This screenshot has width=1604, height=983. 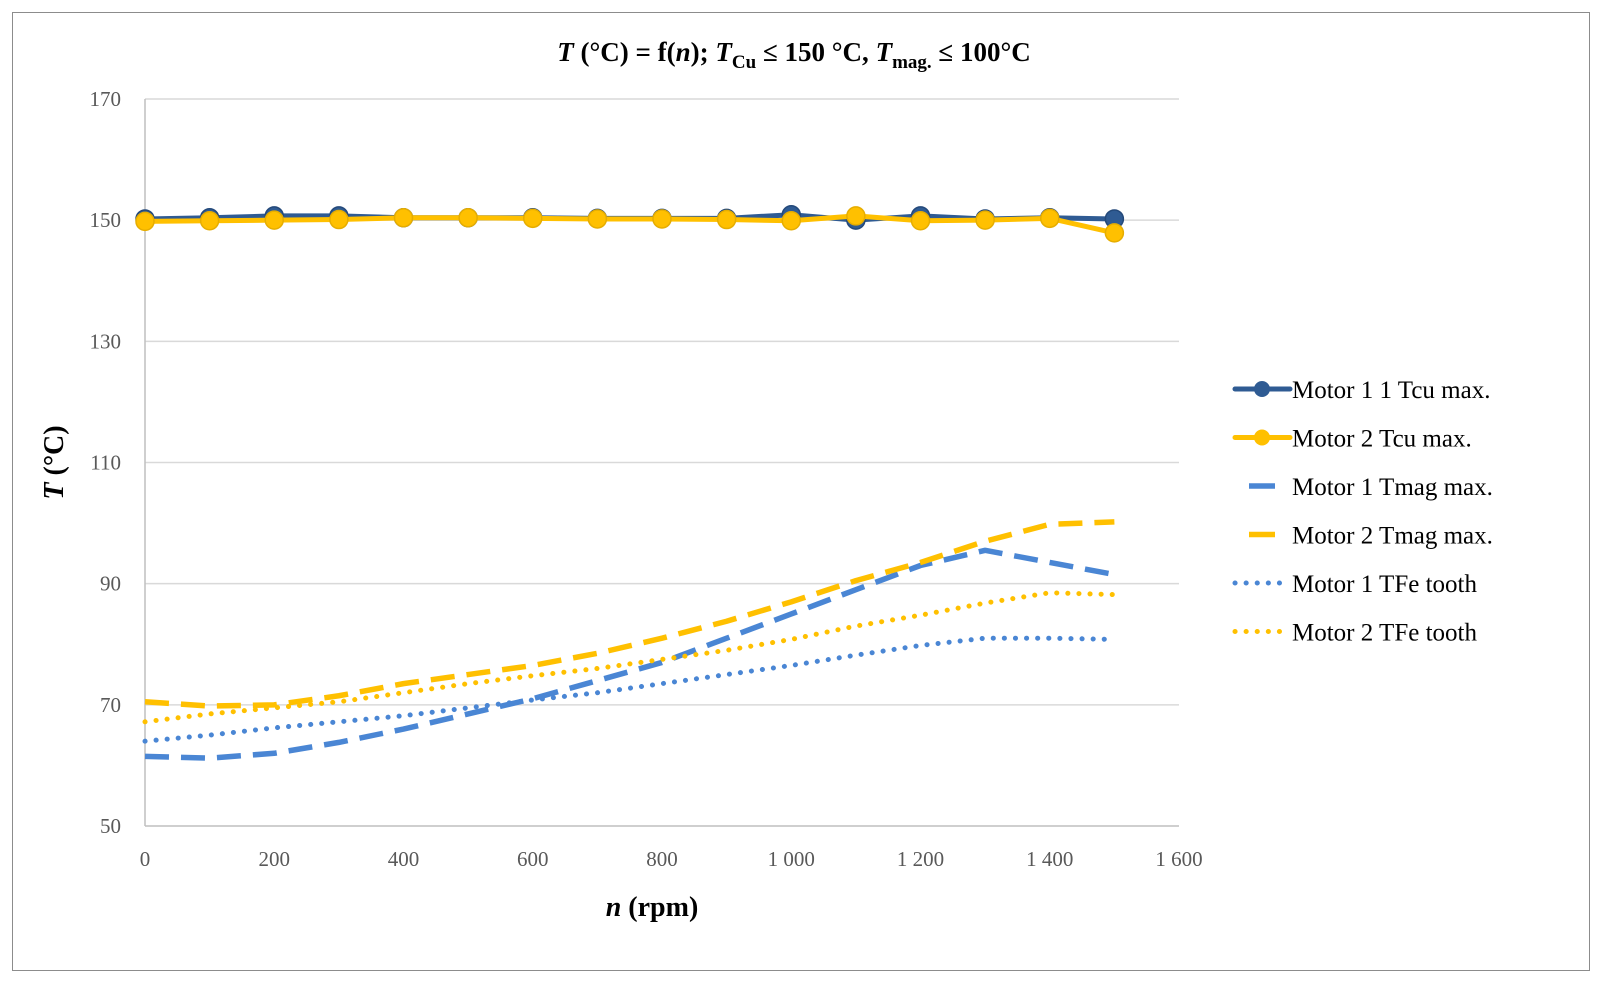 What do you see at coordinates (659, 907) in the screenshot?
I see `x-axis-unit: (rpm)` at bounding box center [659, 907].